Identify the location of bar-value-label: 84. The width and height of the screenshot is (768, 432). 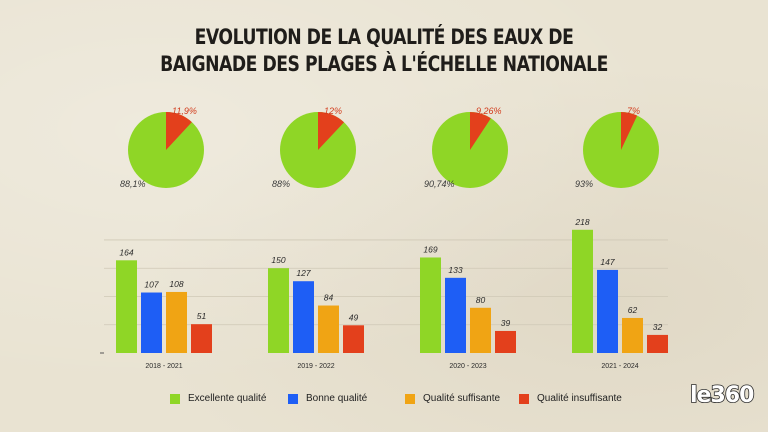
(329, 298).